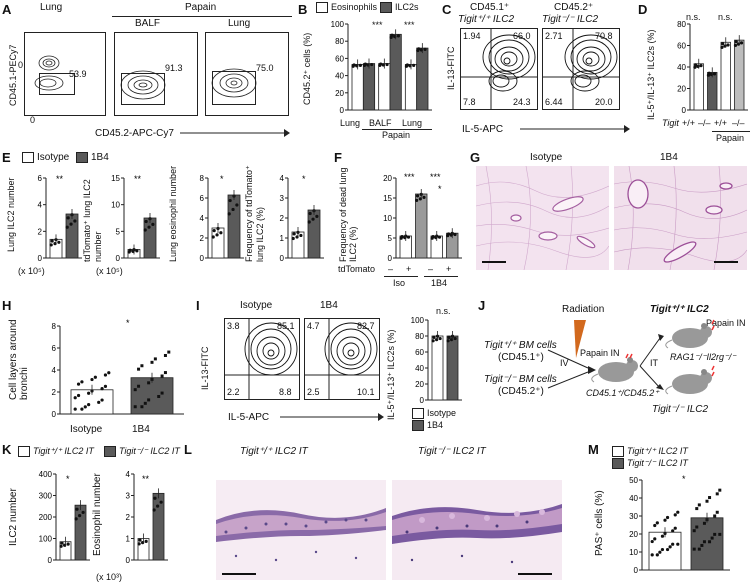 The width and height of the screenshot is (753, 586). Describe the element at coordinates (434, 414) in the screenshot. I see `legend-isotype: Isotype` at that location.